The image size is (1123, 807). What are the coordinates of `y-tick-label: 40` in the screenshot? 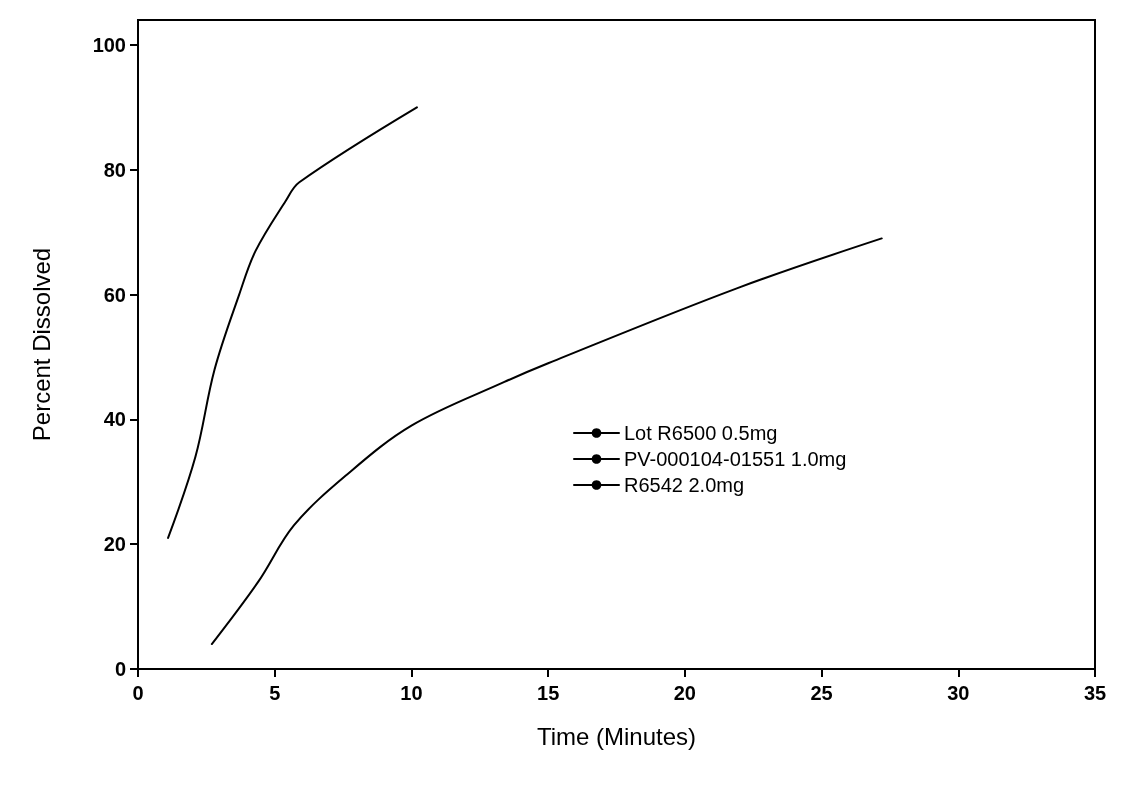 It's located at (114, 419).